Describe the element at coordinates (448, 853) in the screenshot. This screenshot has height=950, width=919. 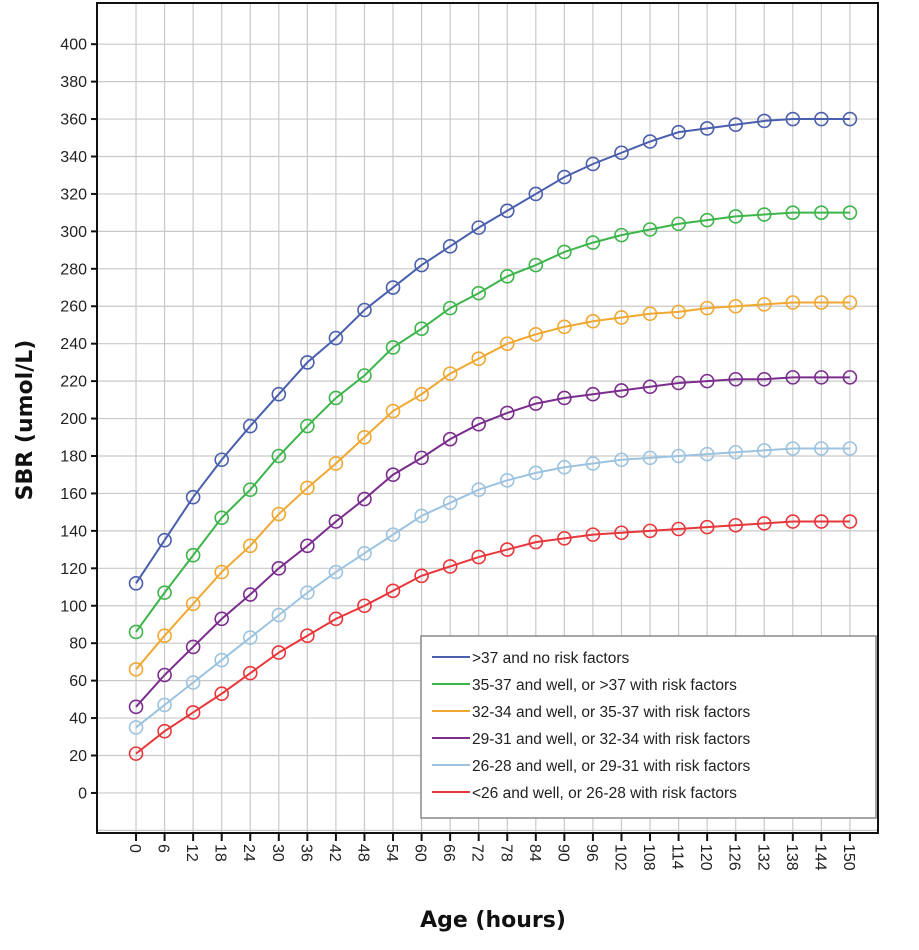
I see `x-tick-label: 66` at that location.